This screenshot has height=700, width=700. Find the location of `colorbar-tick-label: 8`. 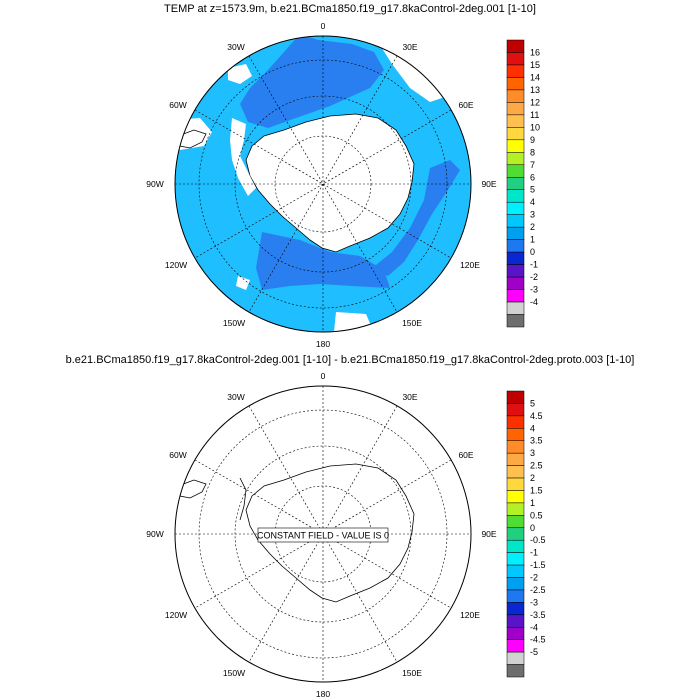

colorbar-tick-label: 8 is located at coordinates (532, 152).